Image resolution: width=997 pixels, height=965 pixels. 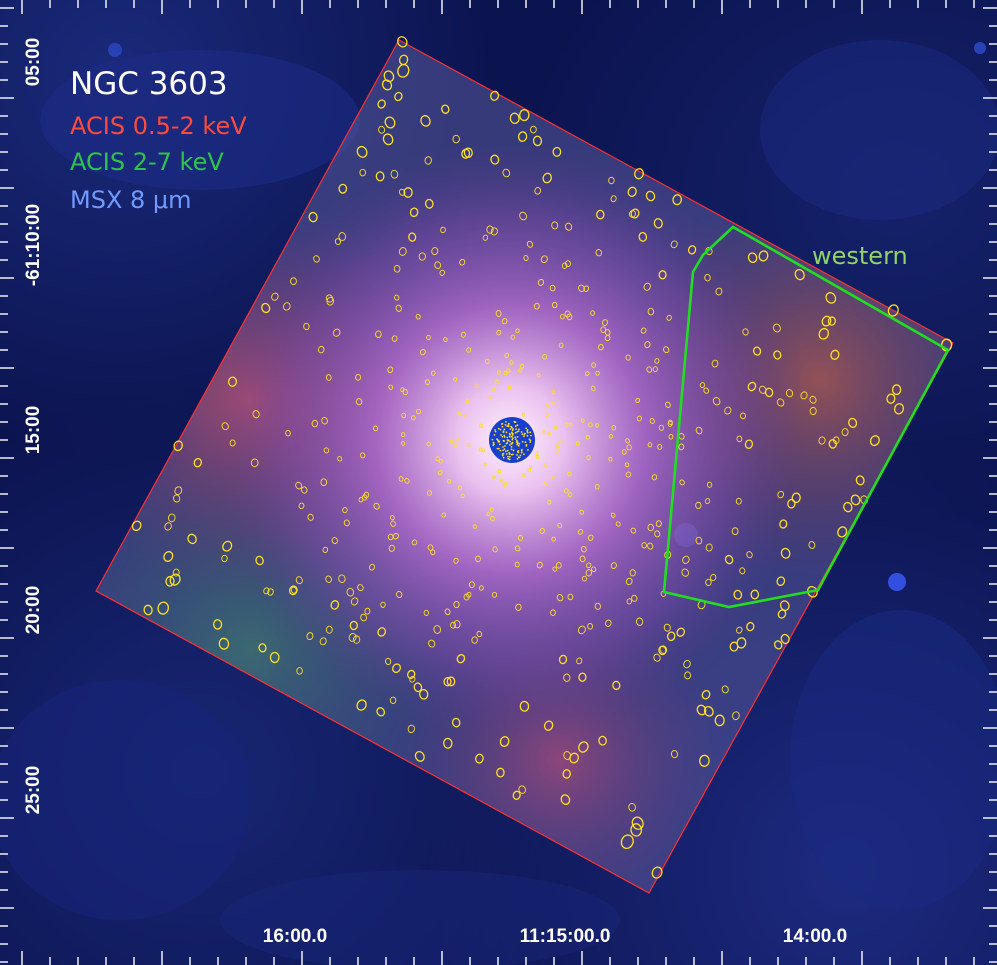 What do you see at coordinates (33, 610) in the screenshot?
I see `dec-tick-label: 20:00` at bounding box center [33, 610].